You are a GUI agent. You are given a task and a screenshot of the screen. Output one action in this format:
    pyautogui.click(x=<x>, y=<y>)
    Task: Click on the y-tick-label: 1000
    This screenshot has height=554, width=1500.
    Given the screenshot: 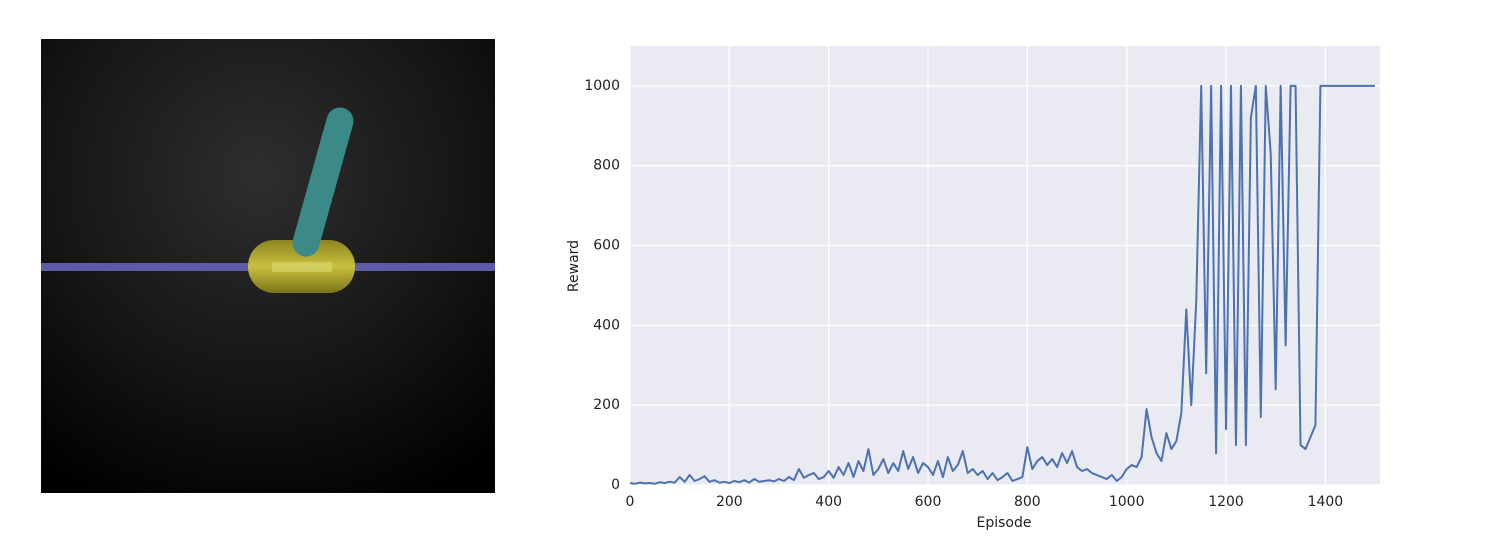 What is the action you would take?
    pyautogui.click(x=602, y=86)
    